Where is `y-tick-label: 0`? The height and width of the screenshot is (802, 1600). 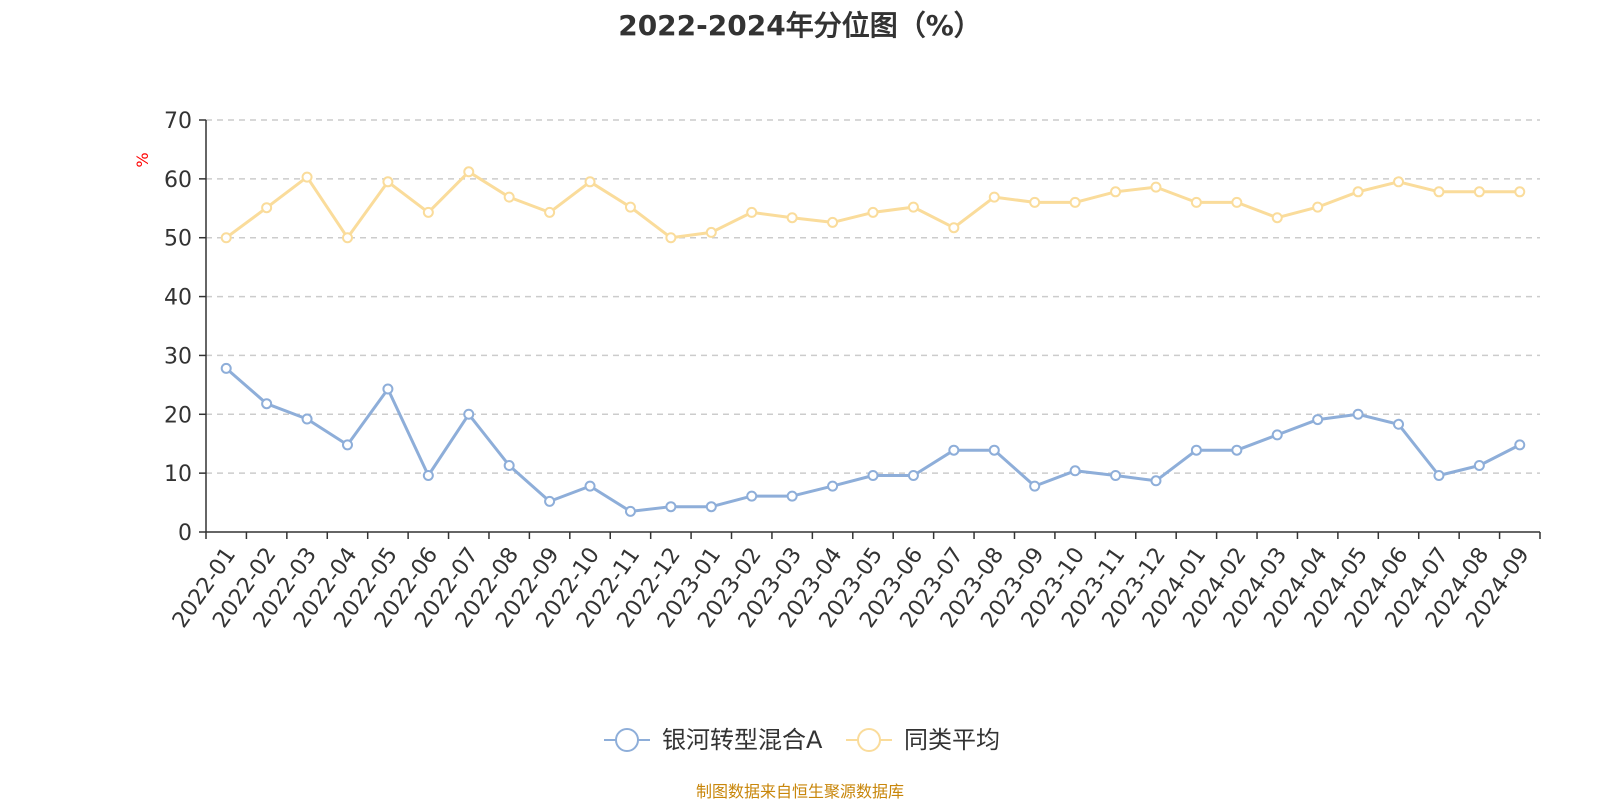
y-tick-label: 0 is located at coordinates (185, 533).